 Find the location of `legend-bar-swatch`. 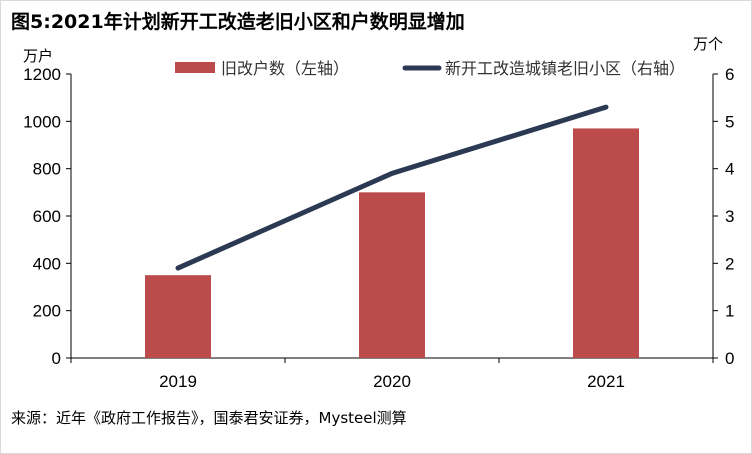

legend-bar-swatch is located at coordinates (195, 67).